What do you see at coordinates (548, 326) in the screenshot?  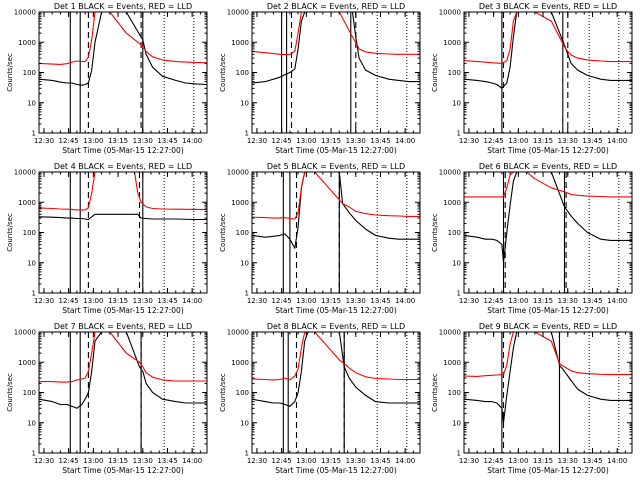 I see `panel-title: Det 9 BLACK = Events, RED = LLD` at bounding box center [548, 326].